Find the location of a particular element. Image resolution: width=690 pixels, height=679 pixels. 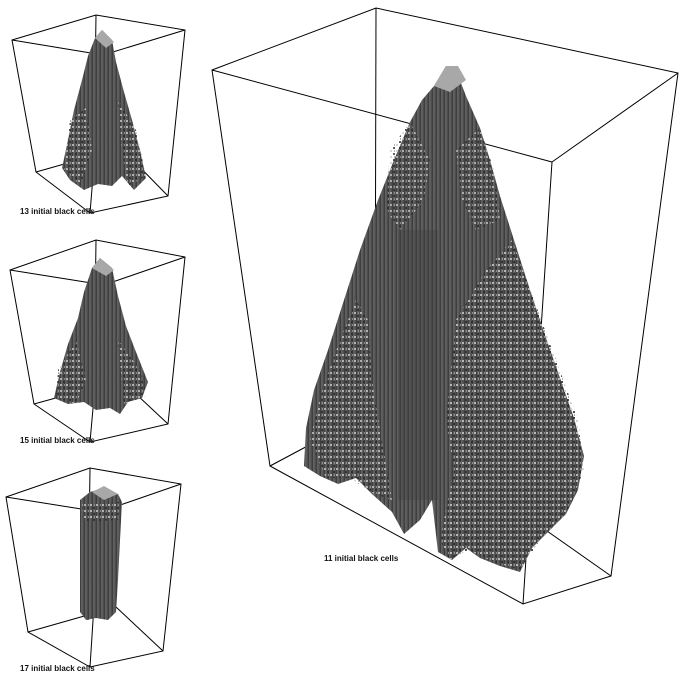

panel-17-caption: 17 initial black cells is located at coordinates (57, 668).